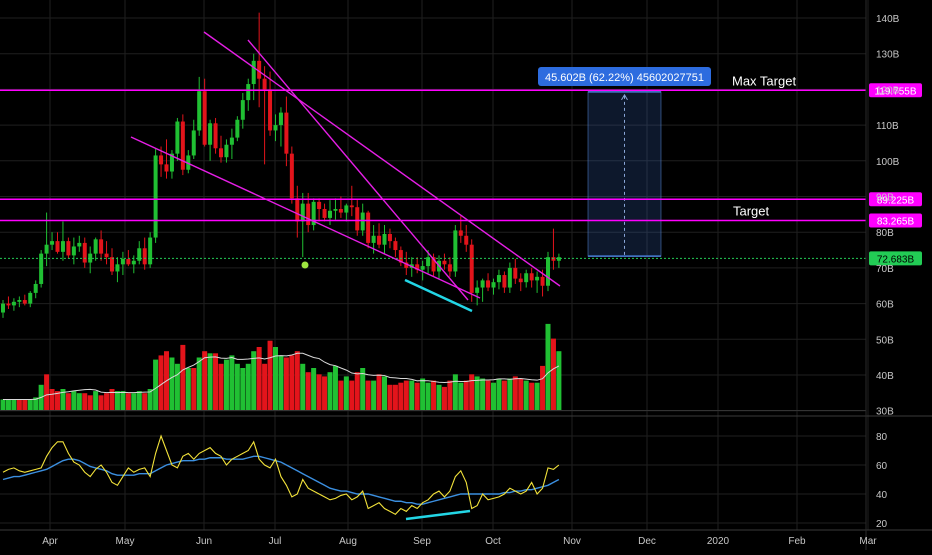  What do you see at coordinates (624, 162) in the screenshot?
I see `measure-tool: 45.602B (62.22%) 45602027751` at bounding box center [624, 162].